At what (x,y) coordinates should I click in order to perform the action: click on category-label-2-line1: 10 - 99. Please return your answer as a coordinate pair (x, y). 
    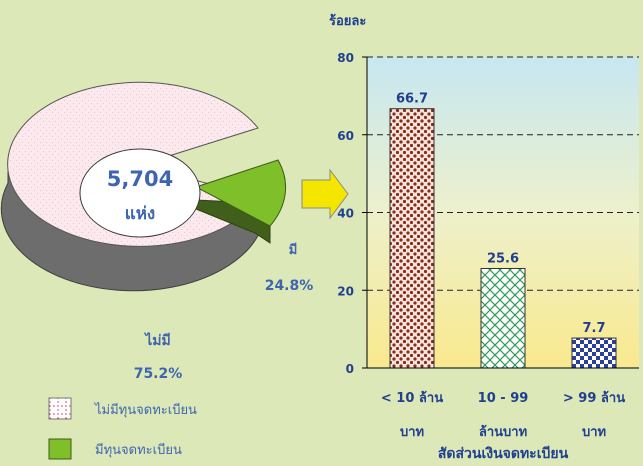
    Looking at the image, I should click on (503, 398).